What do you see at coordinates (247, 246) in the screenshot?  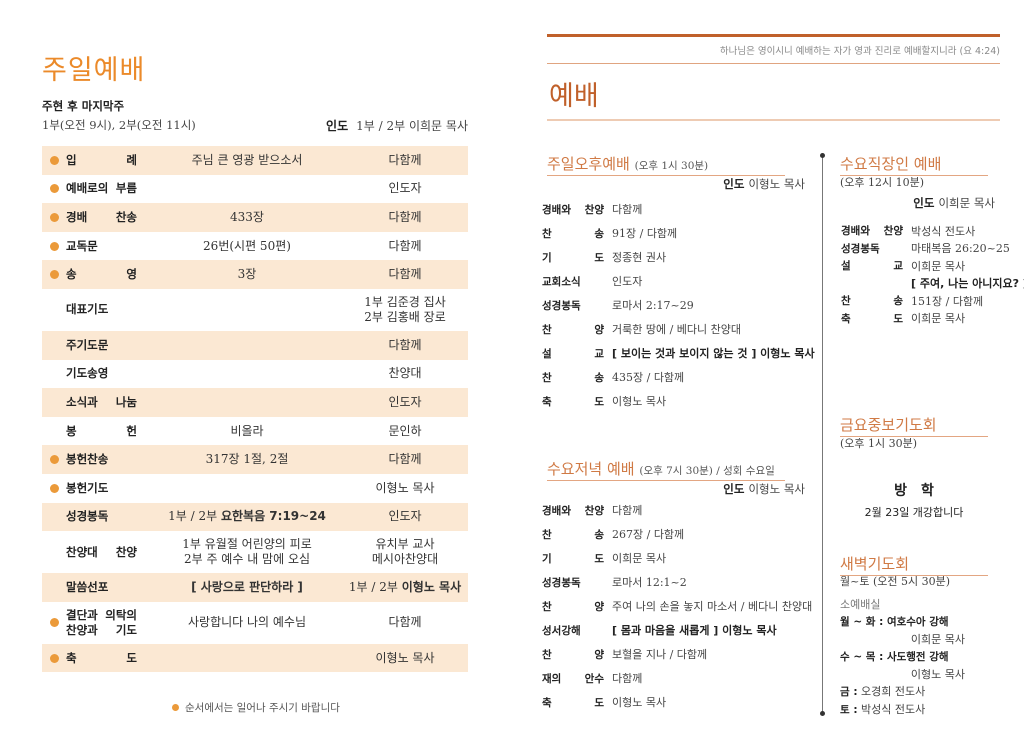 I see `content-line: 26번(시편 50편)` at bounding box center [247, 246].